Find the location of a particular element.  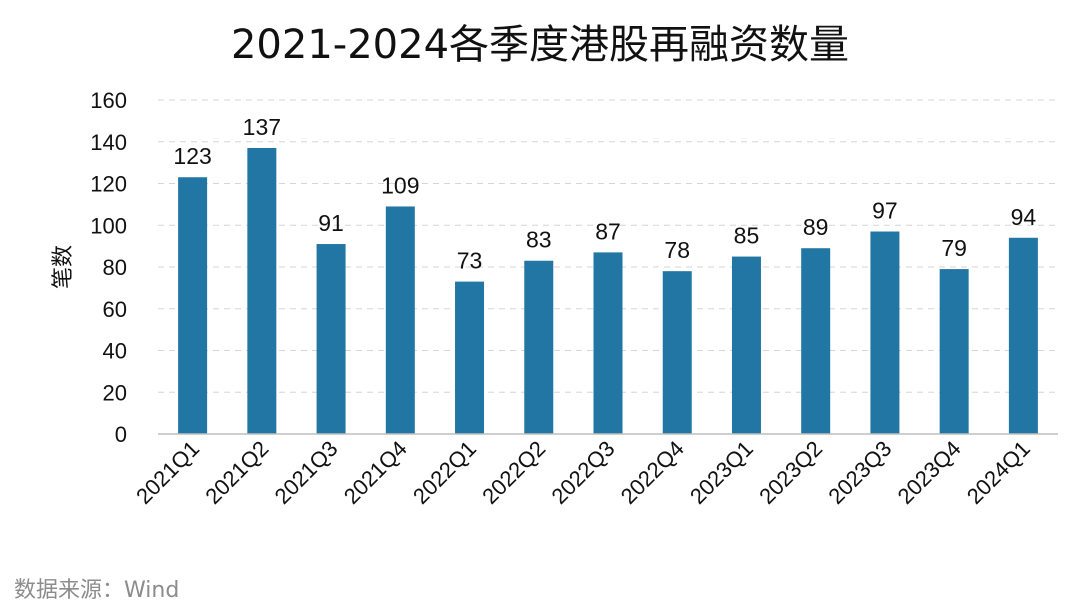

y-tick-label: 40 is located at coordinates (115, 351).